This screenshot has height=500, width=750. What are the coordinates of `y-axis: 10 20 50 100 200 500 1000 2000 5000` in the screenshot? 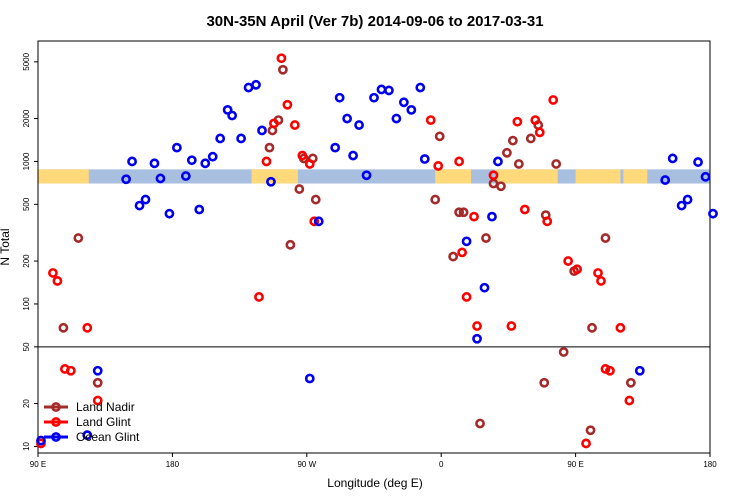 It's located at (30, 251).